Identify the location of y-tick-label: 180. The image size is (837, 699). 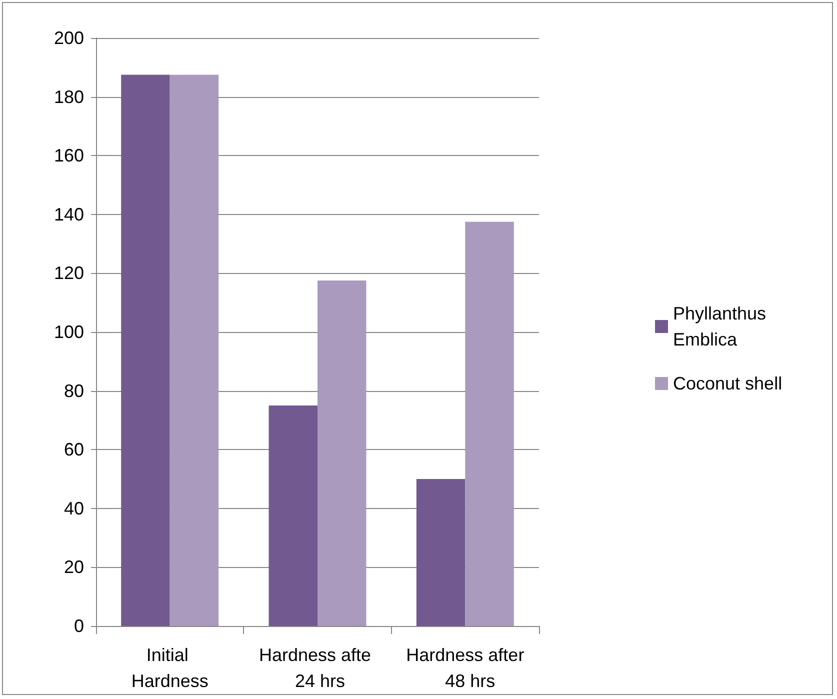
(69, 96).